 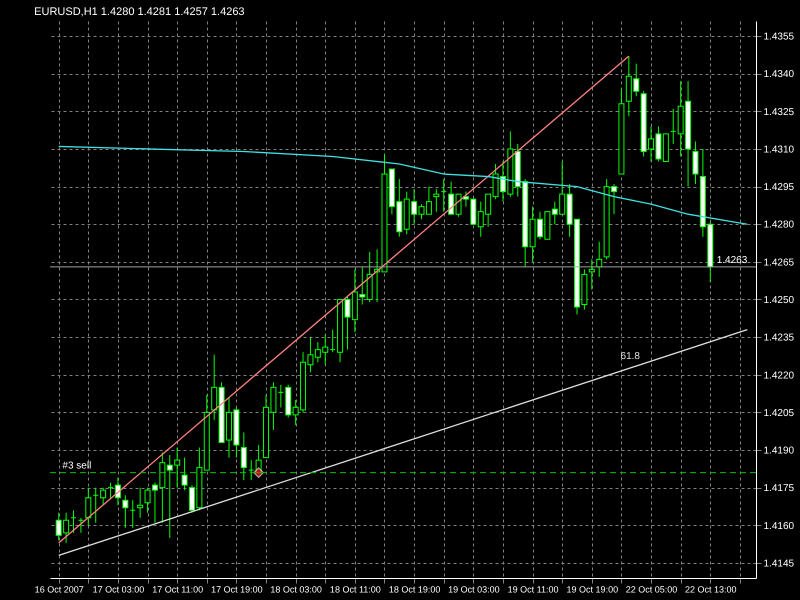 I want to click on y-tick-label: 1.4265, so click(x=779, y=262).